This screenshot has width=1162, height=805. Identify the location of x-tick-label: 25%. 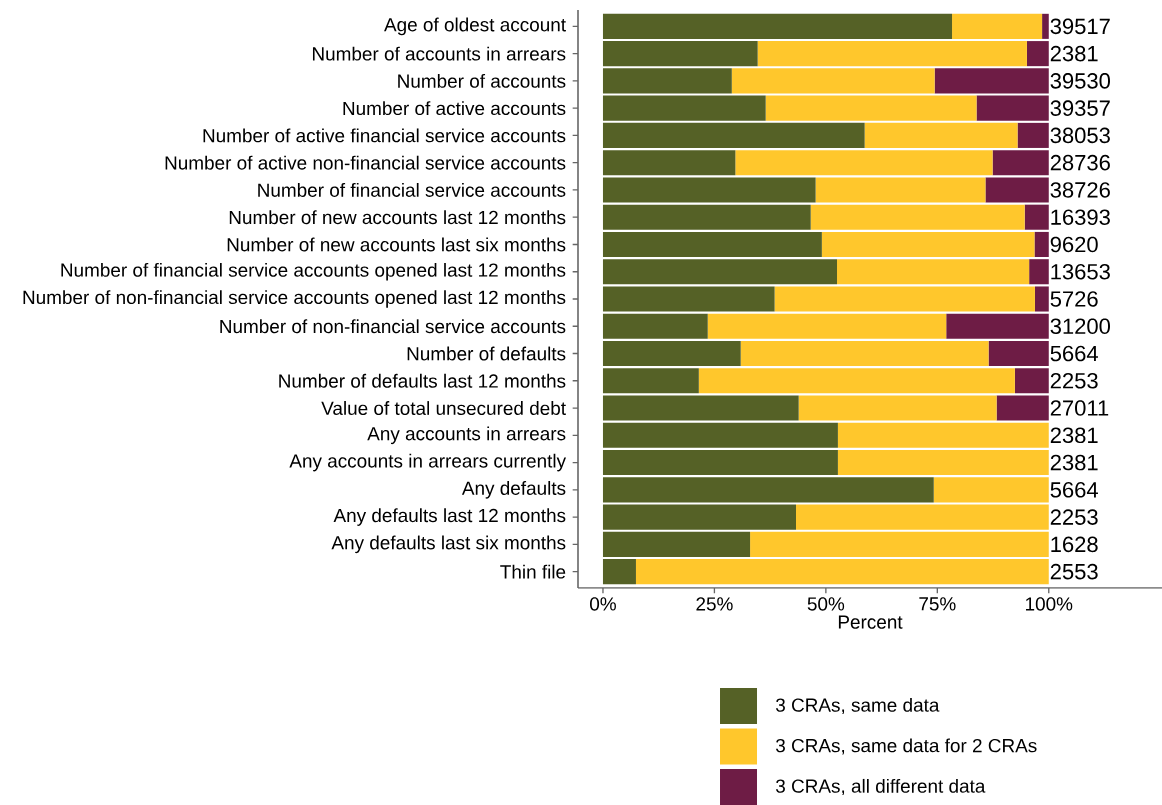
(714, 604).